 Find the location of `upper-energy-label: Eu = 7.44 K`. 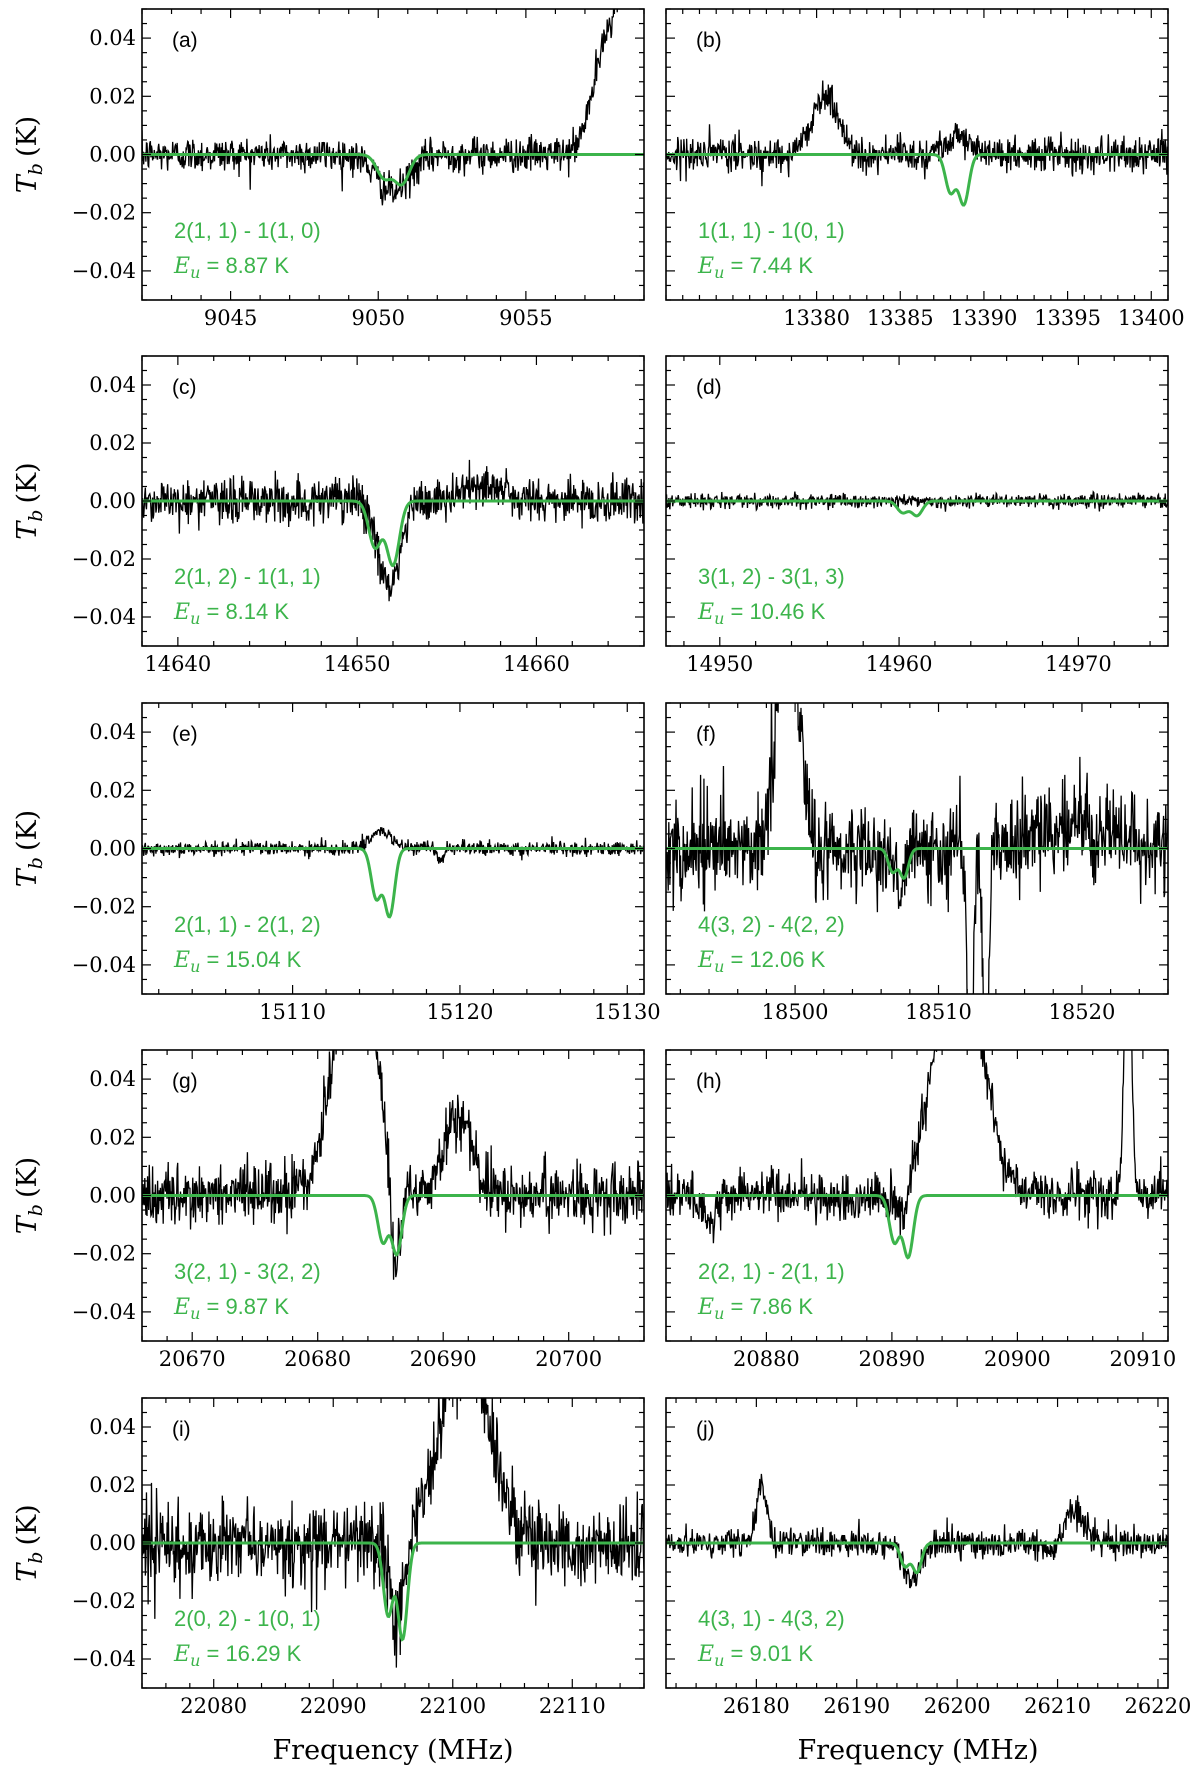

upper-energy-label: Eu = 7.44 K is located at coordinates (755, 267).